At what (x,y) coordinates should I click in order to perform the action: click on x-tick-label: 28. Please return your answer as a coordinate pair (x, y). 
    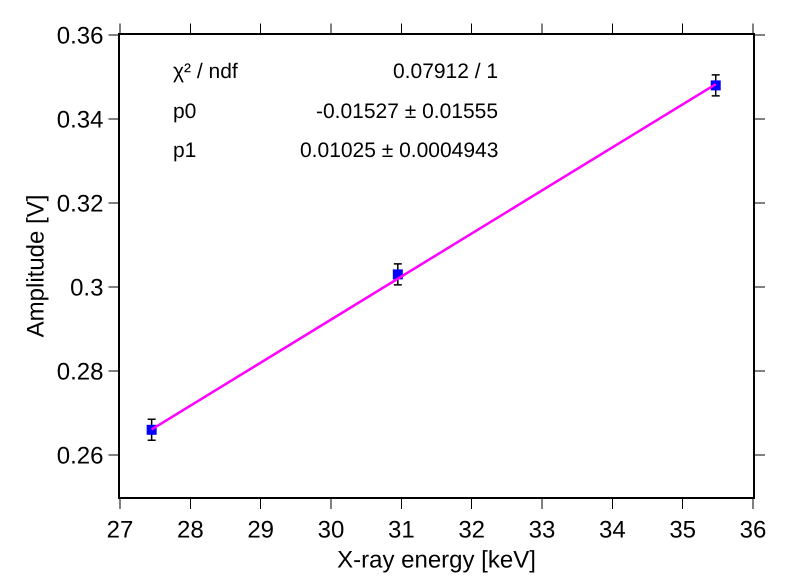
    Looking at the image, I should click on (190, 530).